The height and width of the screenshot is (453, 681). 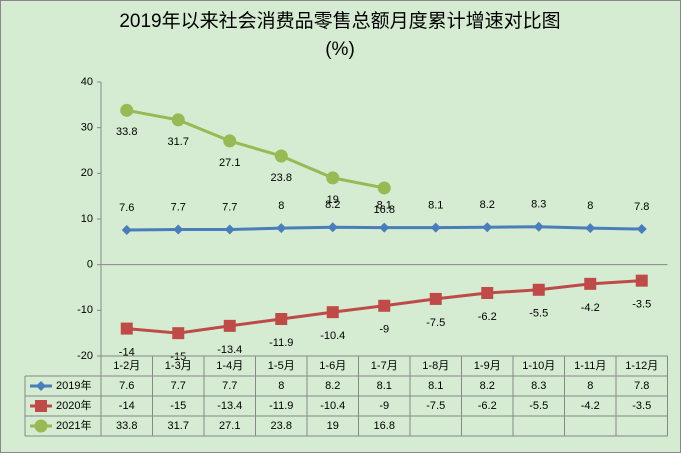 I want to click on table-cell: -10.4, so click(x=332, y=406).